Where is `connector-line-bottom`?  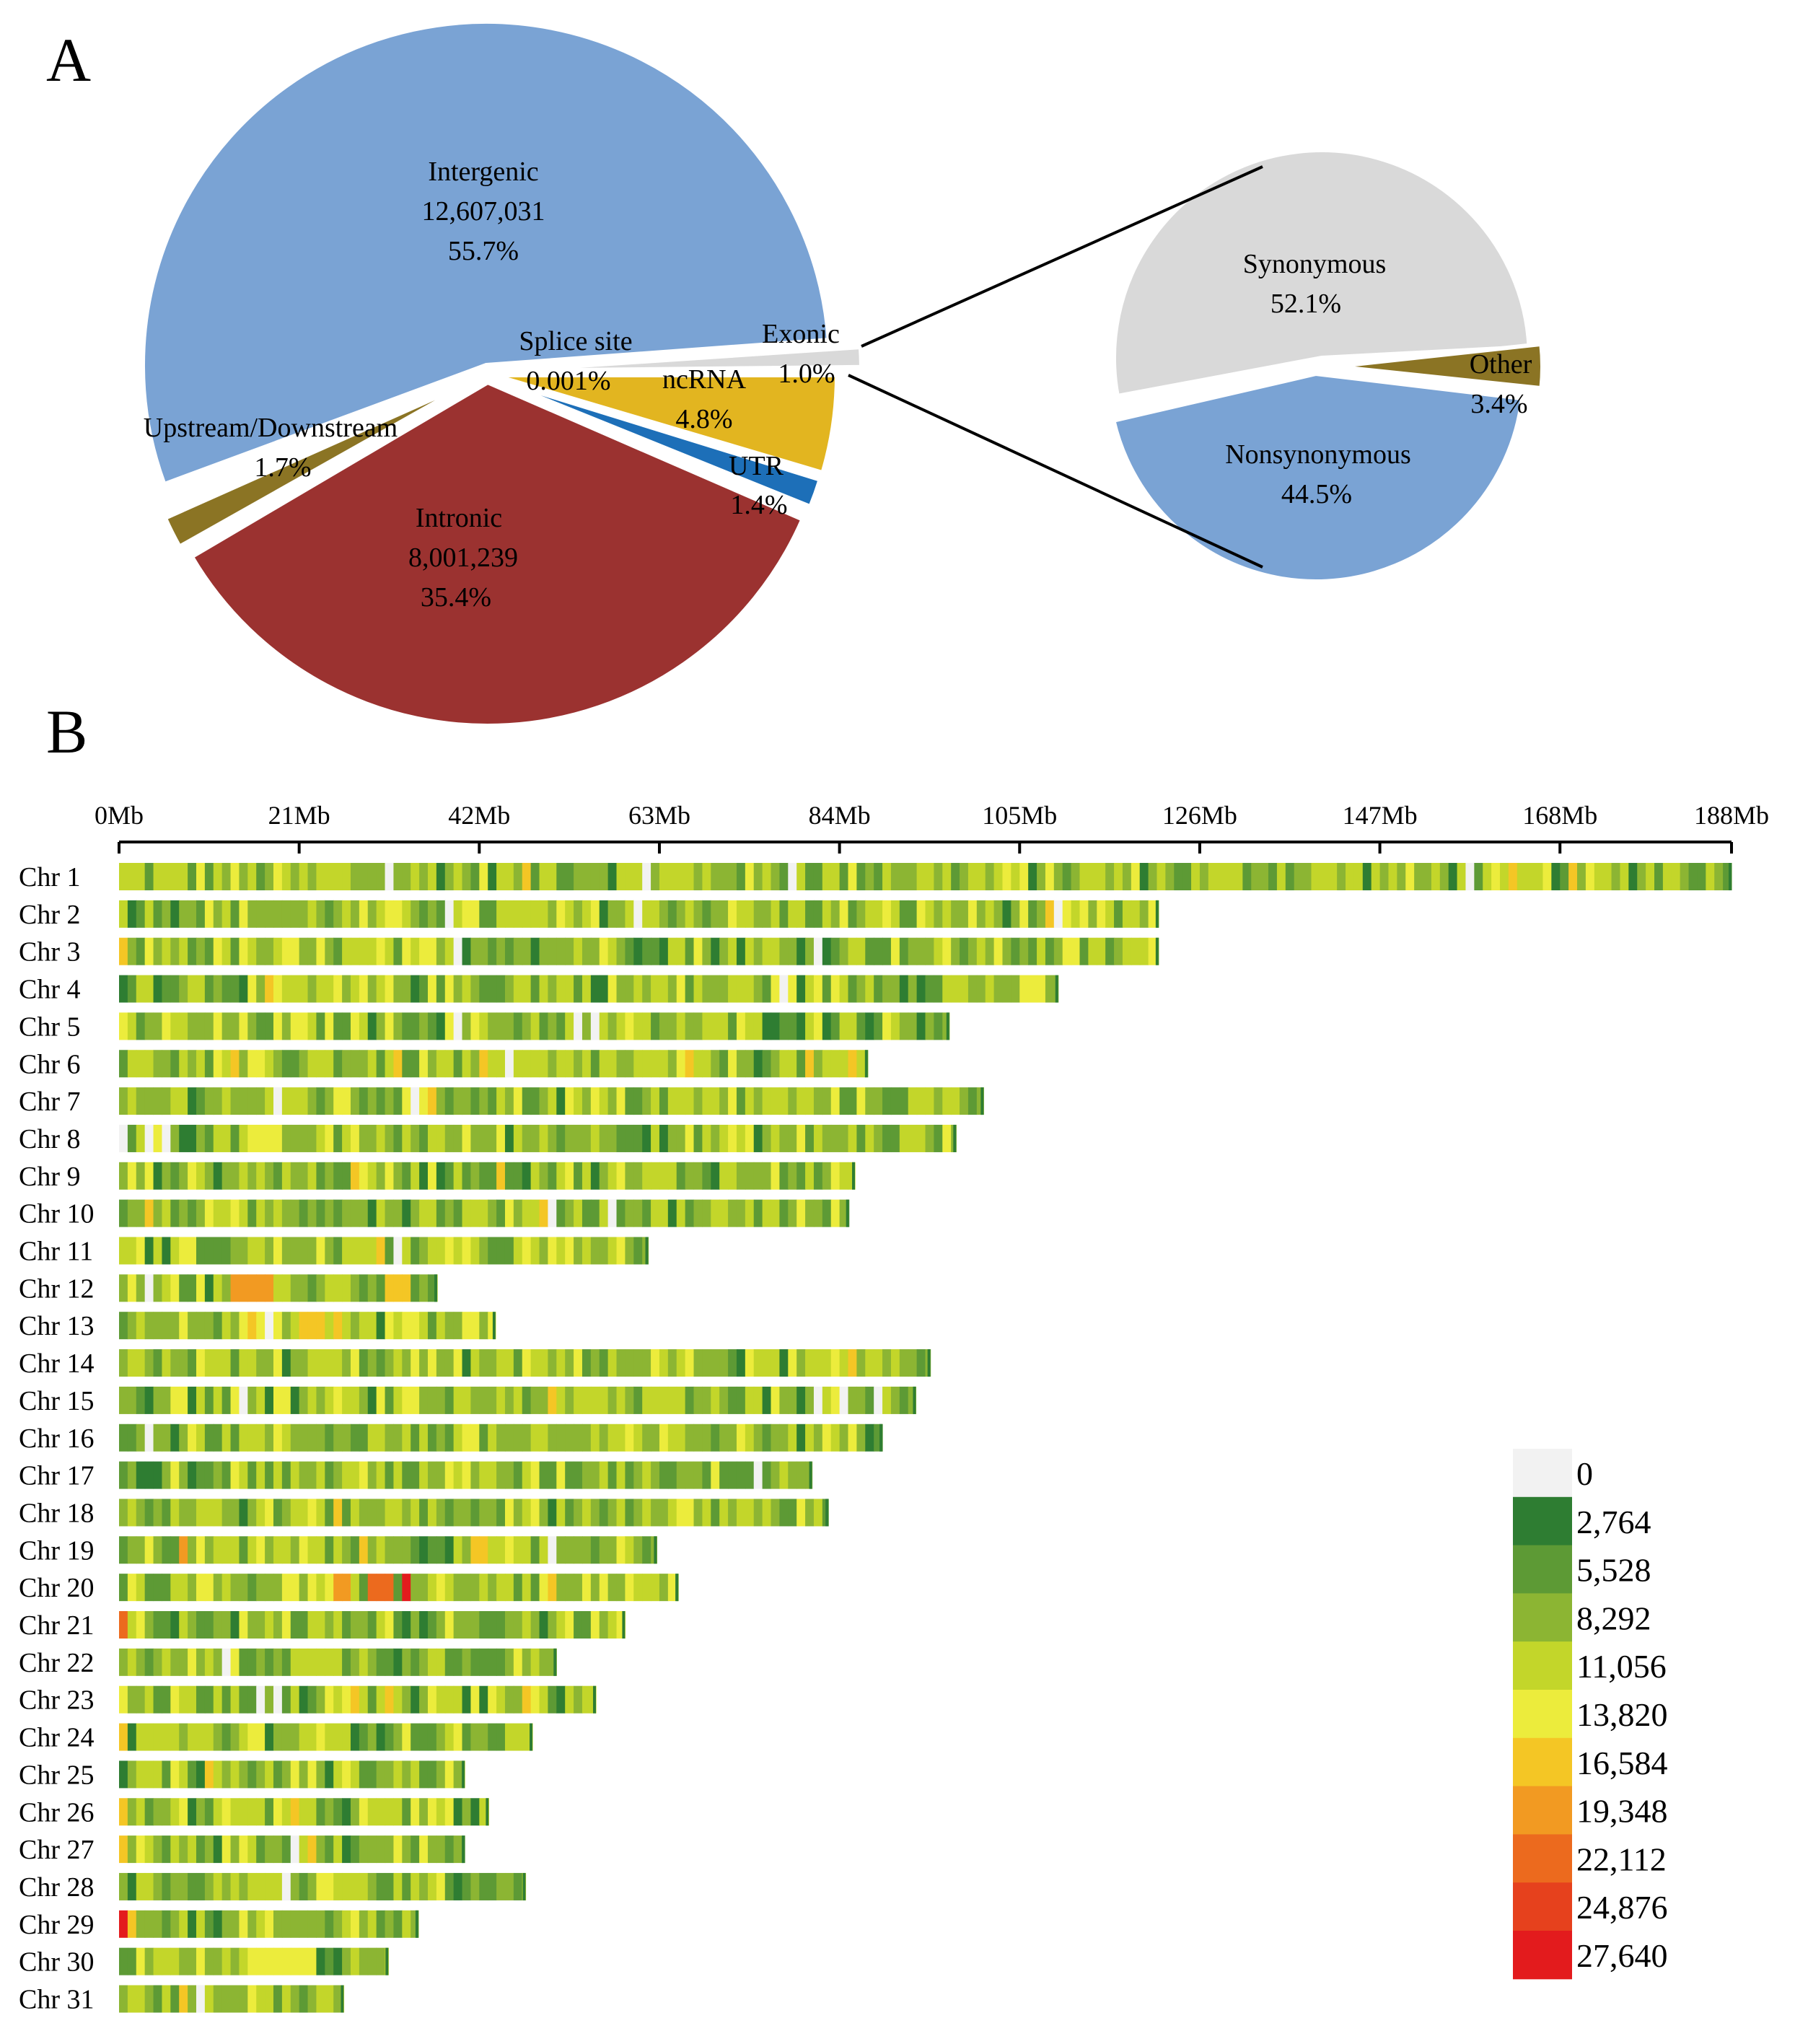 connector-line-bottom is located at coordinates (1055, 471).